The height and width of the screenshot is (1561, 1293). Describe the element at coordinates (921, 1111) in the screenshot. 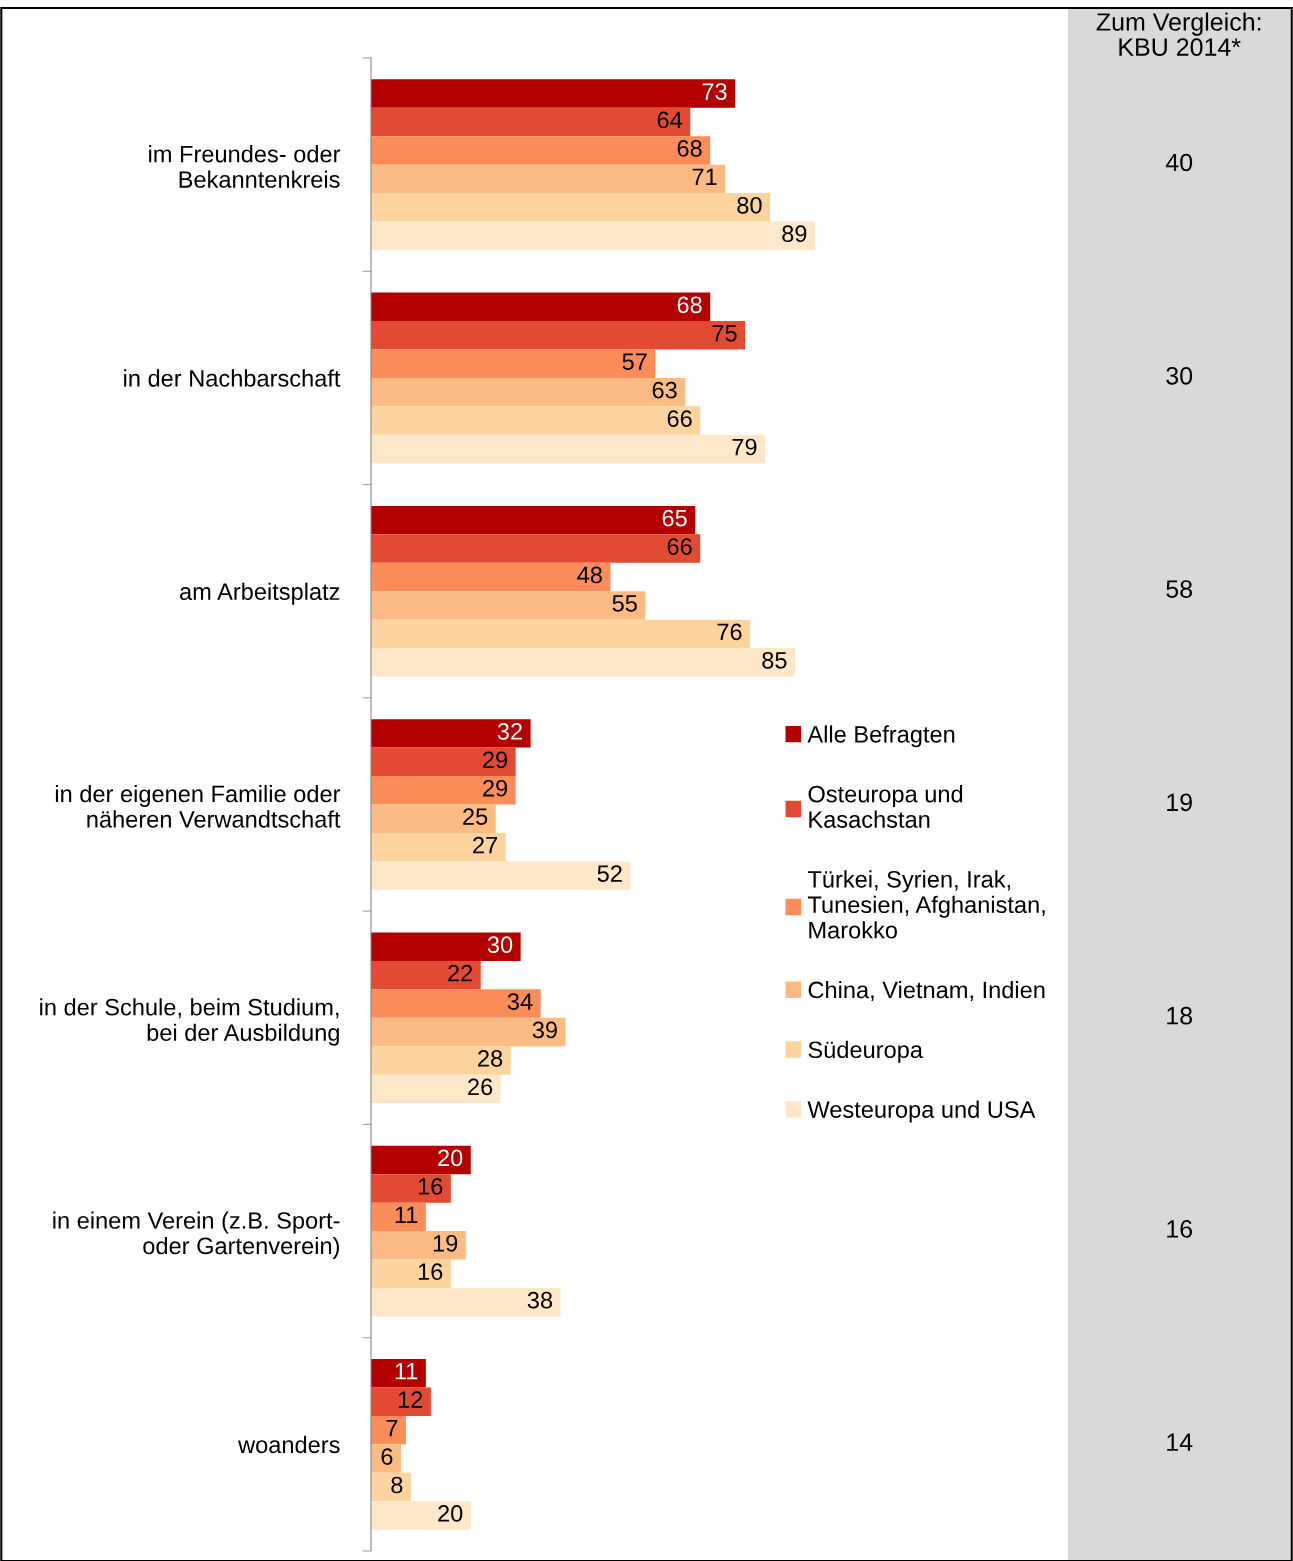

I see `legend-label: Westeuropa und USA` at that location.